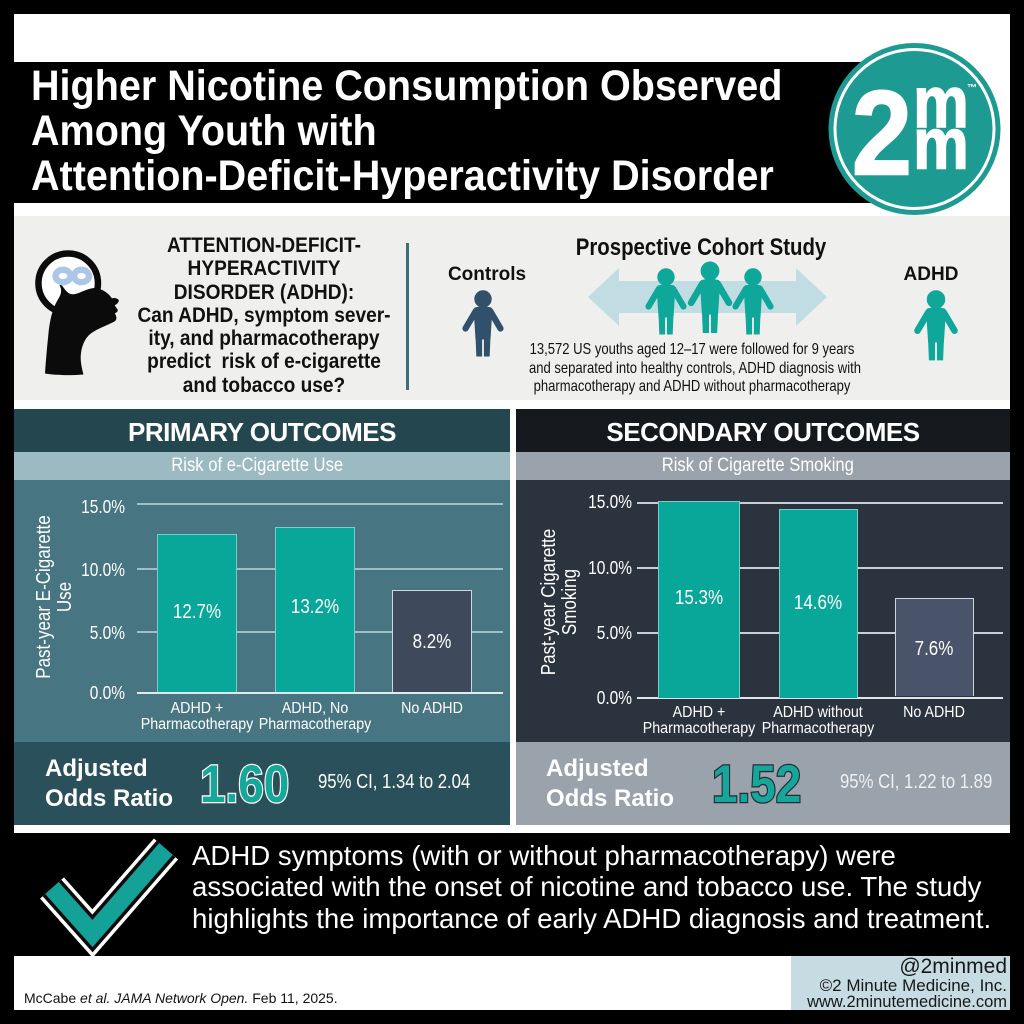  I want to click on svg-text: ™, so click(972, 88).